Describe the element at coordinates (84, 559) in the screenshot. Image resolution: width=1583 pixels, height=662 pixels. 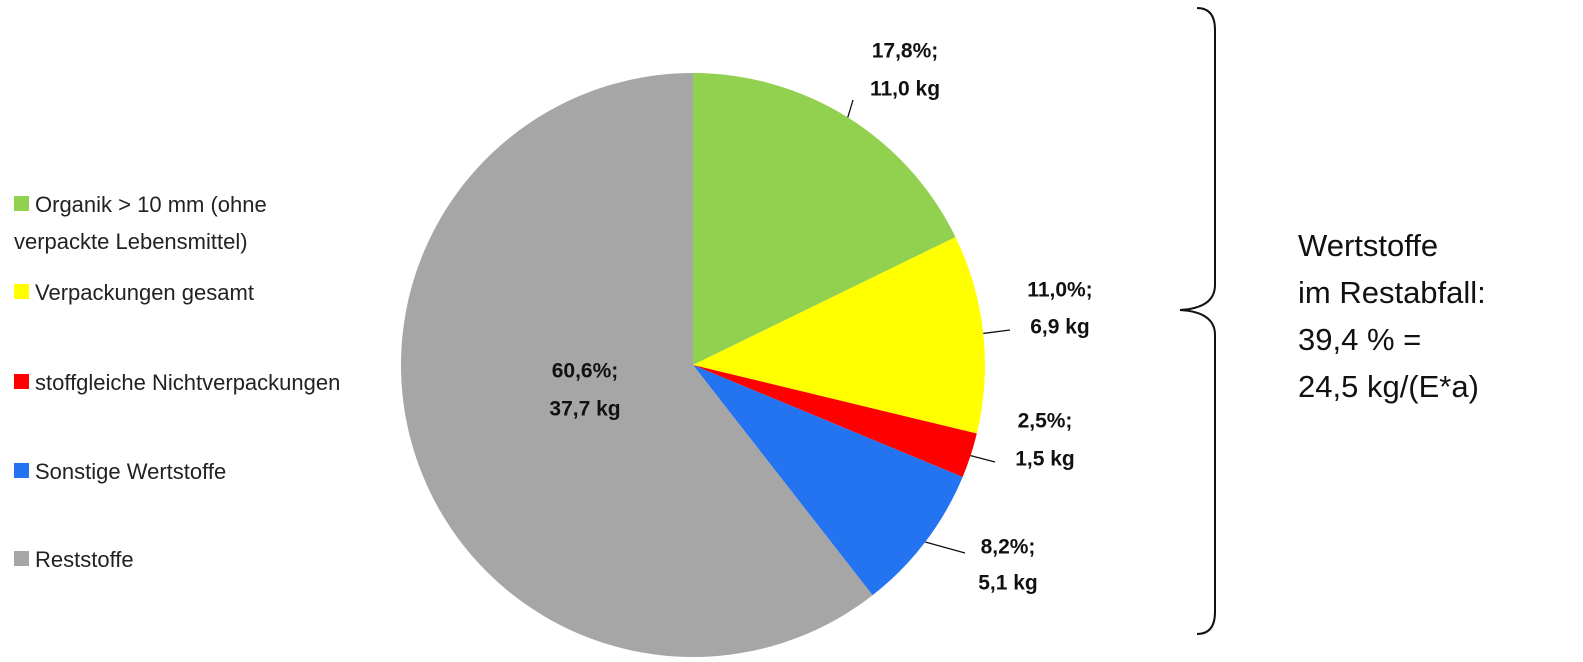
I see `legend-label: Reststoffe` at that location.